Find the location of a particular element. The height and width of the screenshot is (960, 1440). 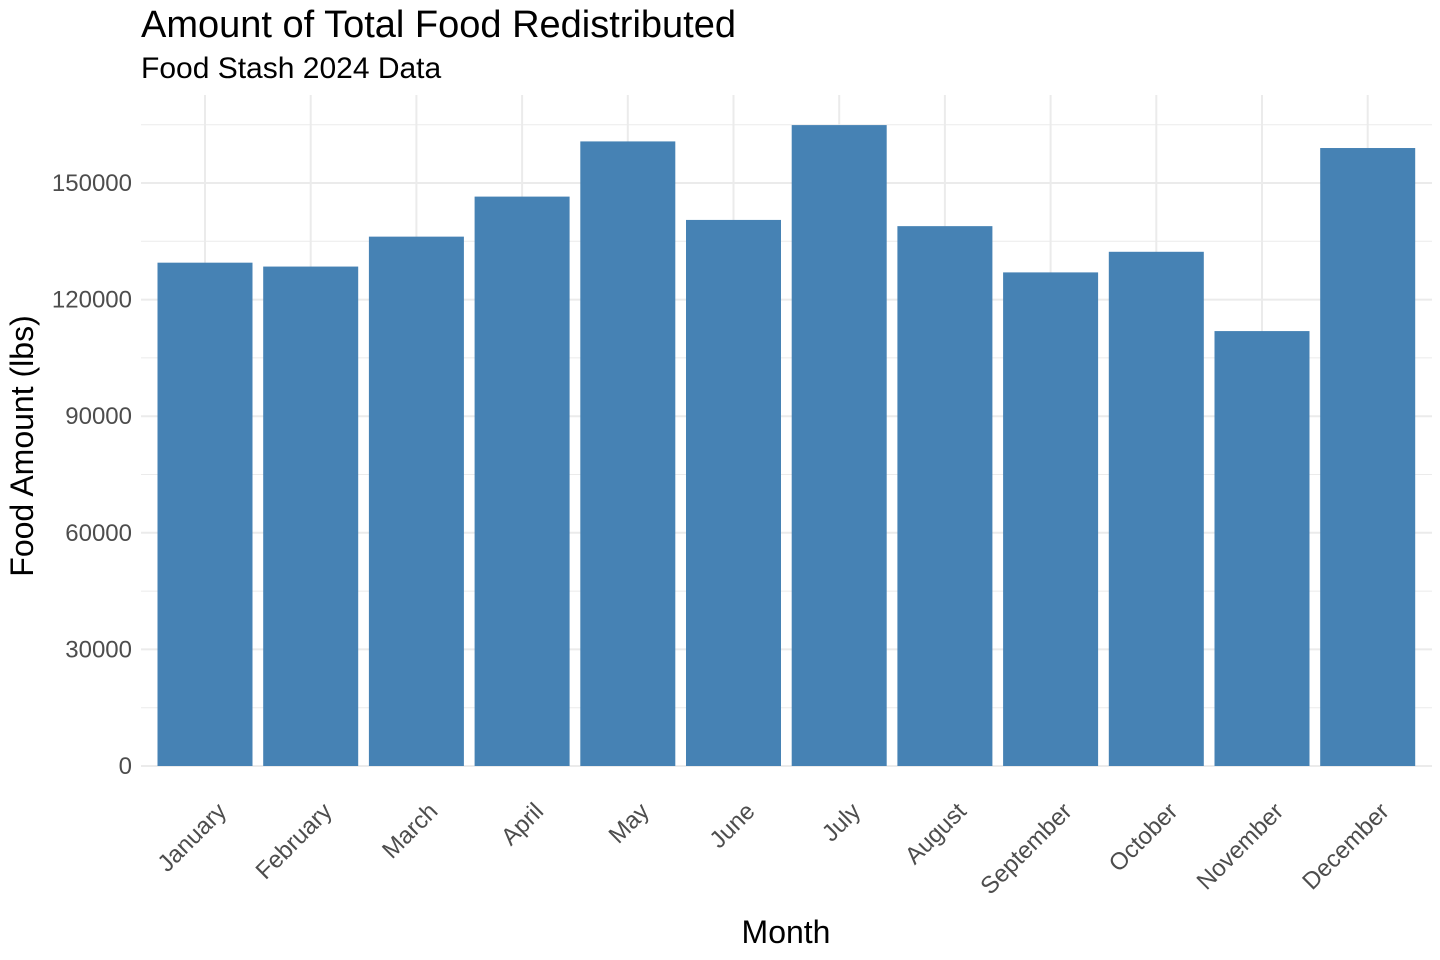

x-tick-label: December is located at coordinates (1345, 846).